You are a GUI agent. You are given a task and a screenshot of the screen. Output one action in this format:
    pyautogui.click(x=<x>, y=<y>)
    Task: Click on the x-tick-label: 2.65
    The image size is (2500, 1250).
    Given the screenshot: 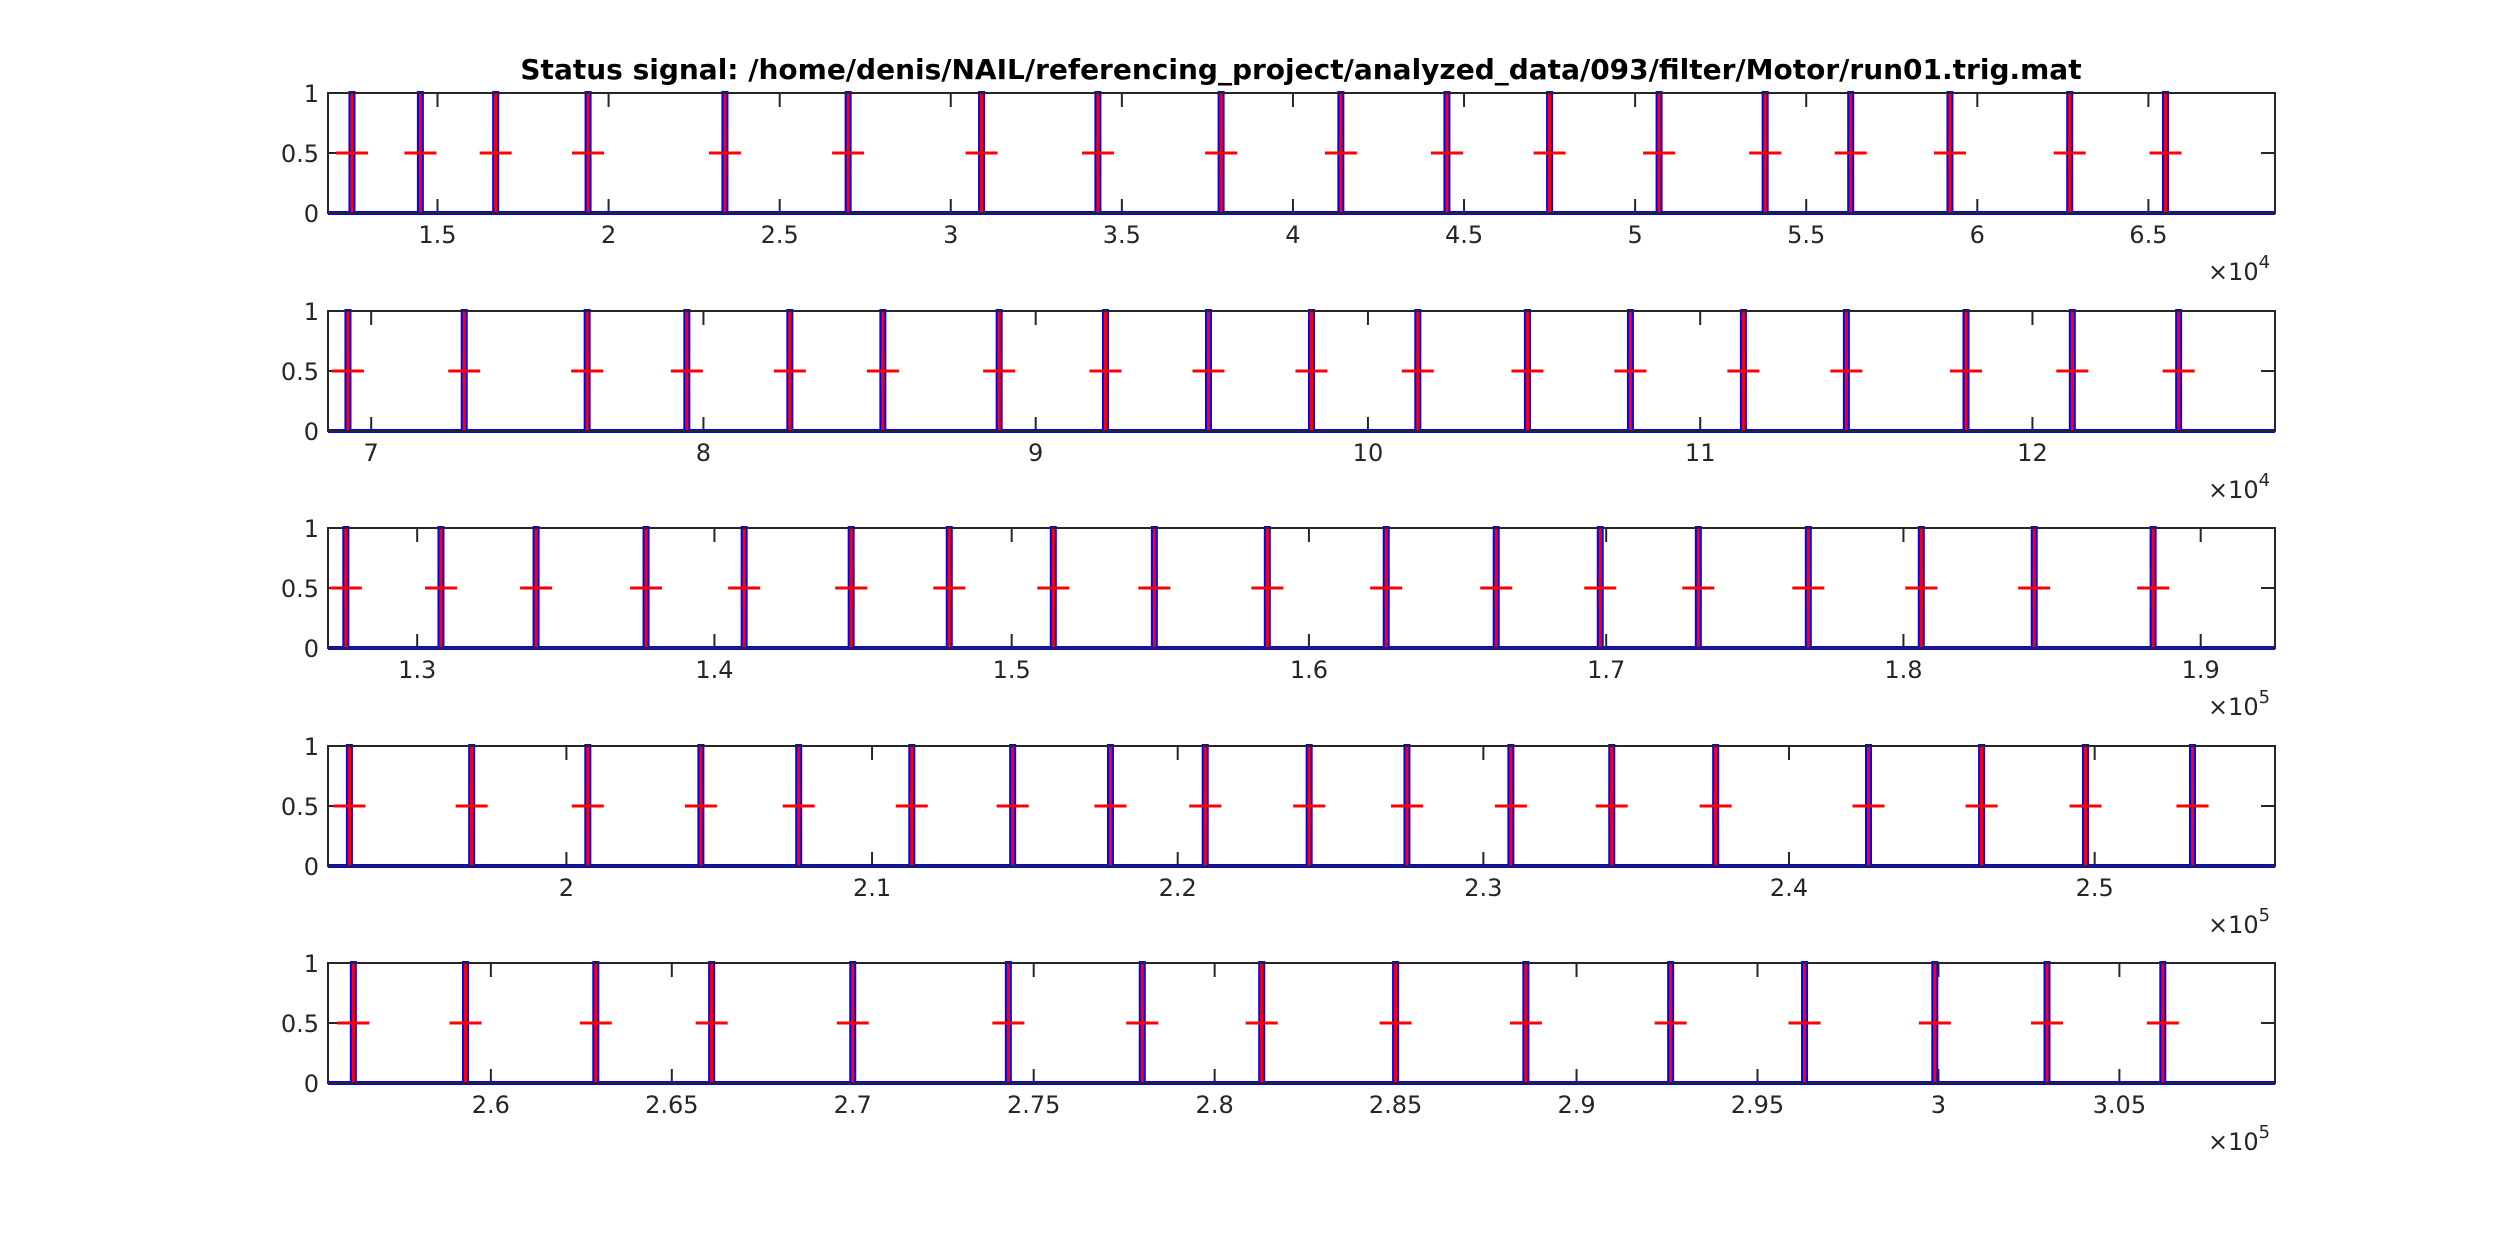 What is the action you would take?
    pyautogui.click(x=671, y=1105)
    